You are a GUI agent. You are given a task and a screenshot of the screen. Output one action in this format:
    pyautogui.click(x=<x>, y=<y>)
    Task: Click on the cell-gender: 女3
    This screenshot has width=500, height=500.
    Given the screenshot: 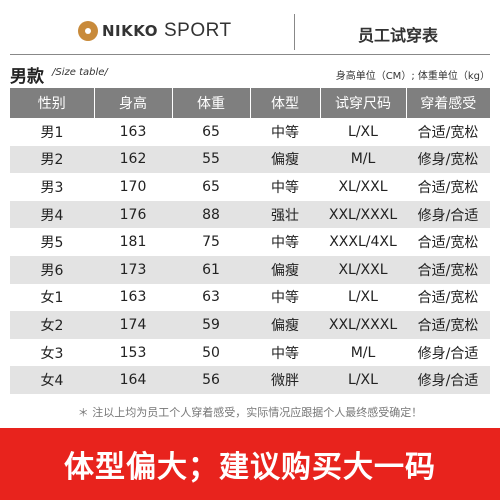 What is the action you would take?
    pyautogui.click(x=52, y=353)
    